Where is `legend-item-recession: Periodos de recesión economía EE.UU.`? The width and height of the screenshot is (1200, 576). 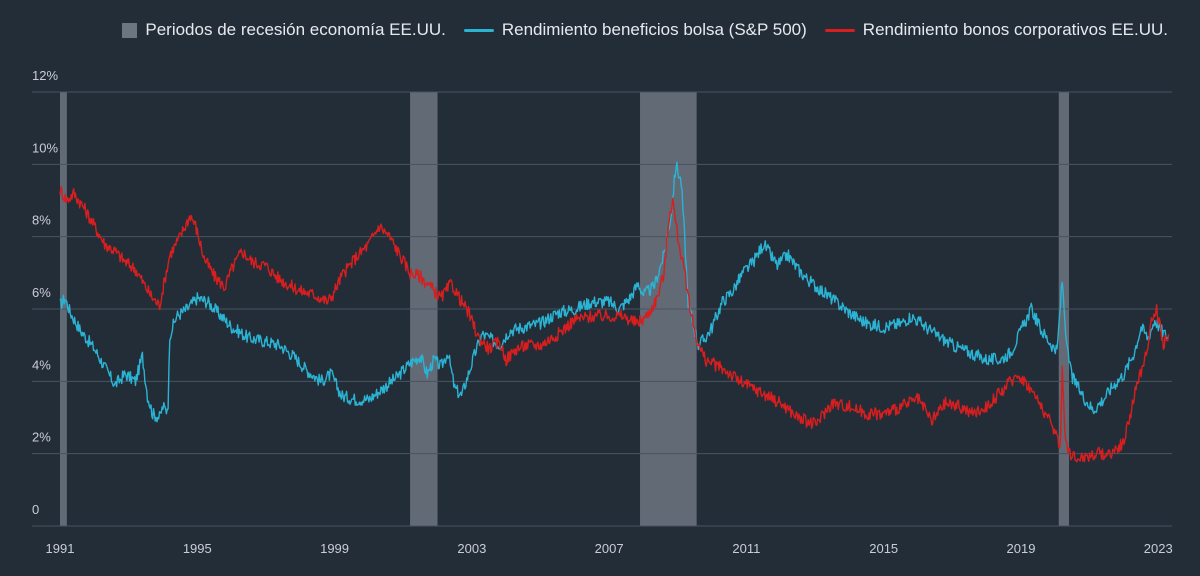
legend-item-recession: Periodos de recesión economía EE.UU. is located at coordinates (284, 30).